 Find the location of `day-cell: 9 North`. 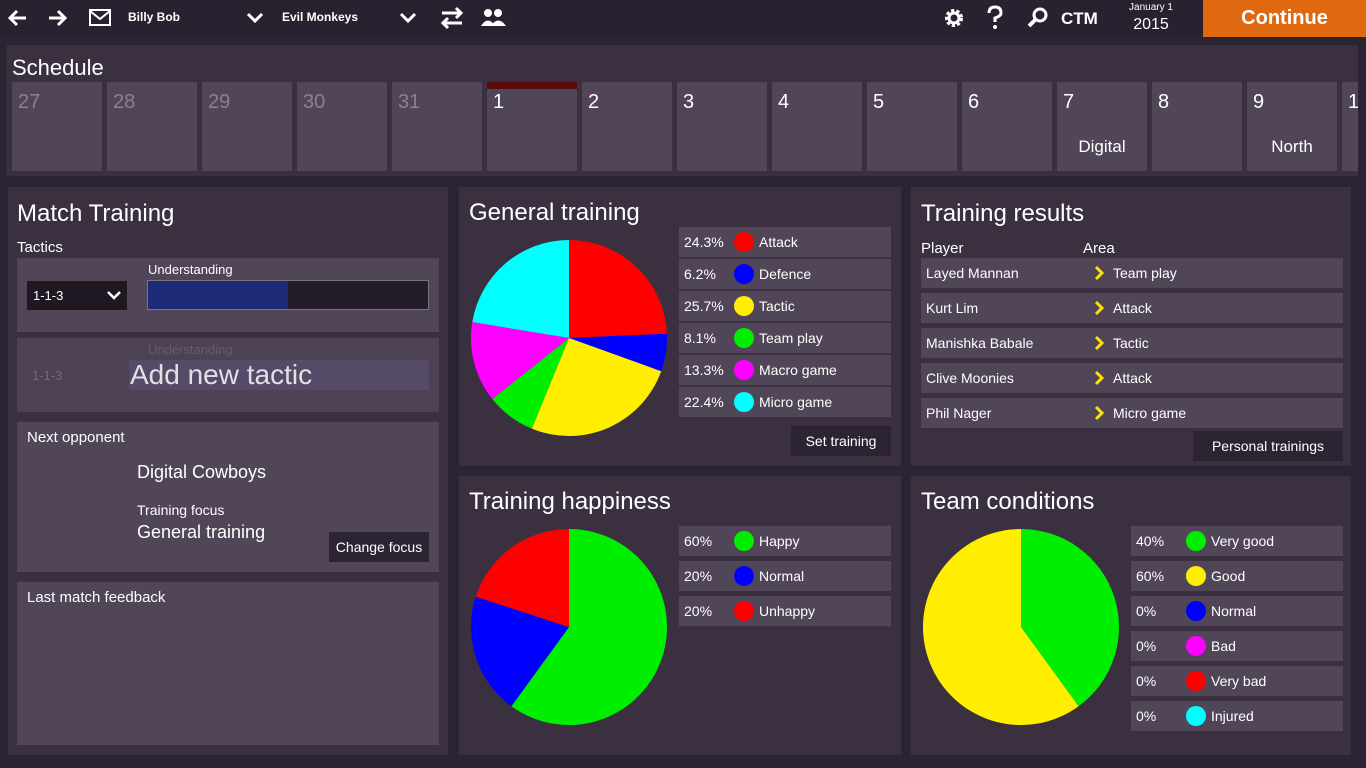

day-cell: 9 North is located at coordinates (1292, 126).